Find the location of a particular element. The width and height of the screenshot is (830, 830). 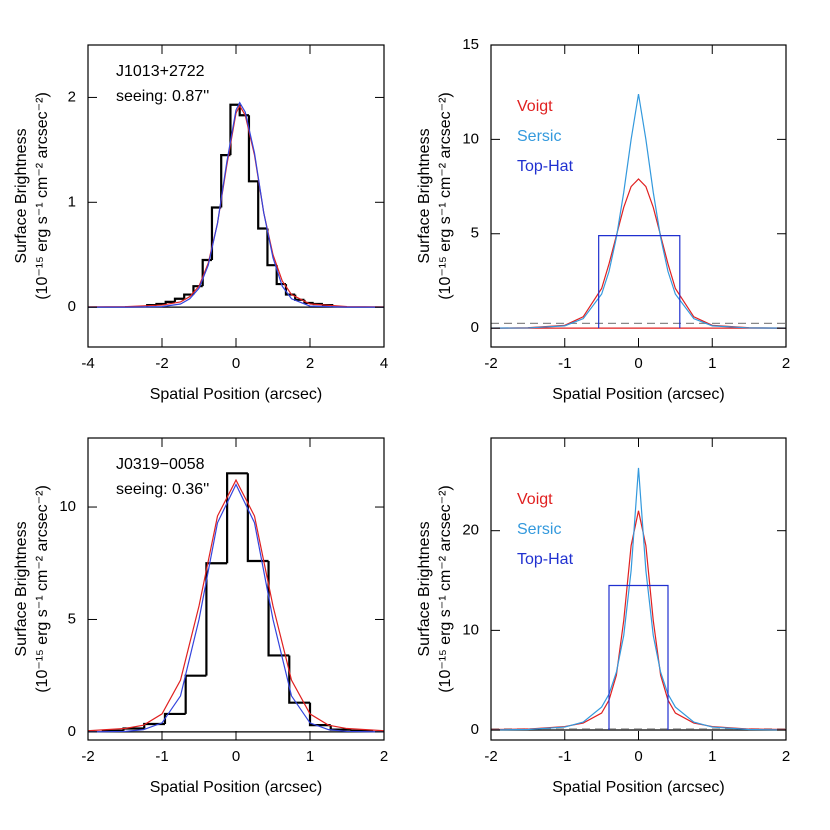

y-tick-label: 20 is located at coordinates (470, 530).